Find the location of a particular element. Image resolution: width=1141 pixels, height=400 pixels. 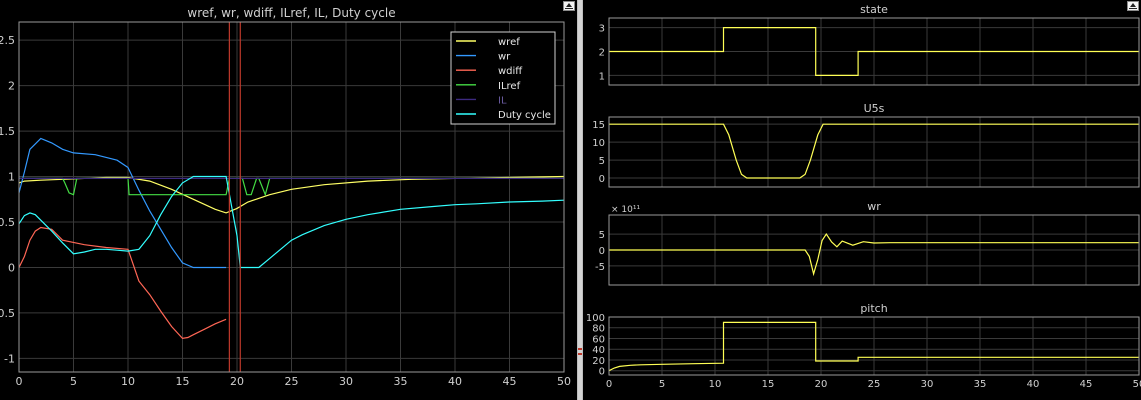

chart-title: wref, wr, wdiff, ILref, IL, Duty cycle is located at coordinates (291, 13).